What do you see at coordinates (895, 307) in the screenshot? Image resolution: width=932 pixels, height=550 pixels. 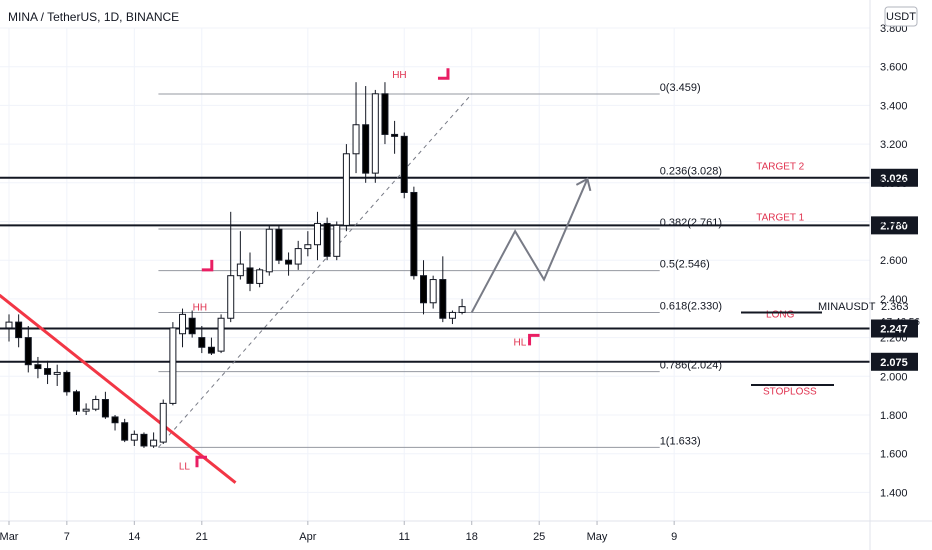 I see `last-price-label: 2.363` at bounding box center [895, 307].